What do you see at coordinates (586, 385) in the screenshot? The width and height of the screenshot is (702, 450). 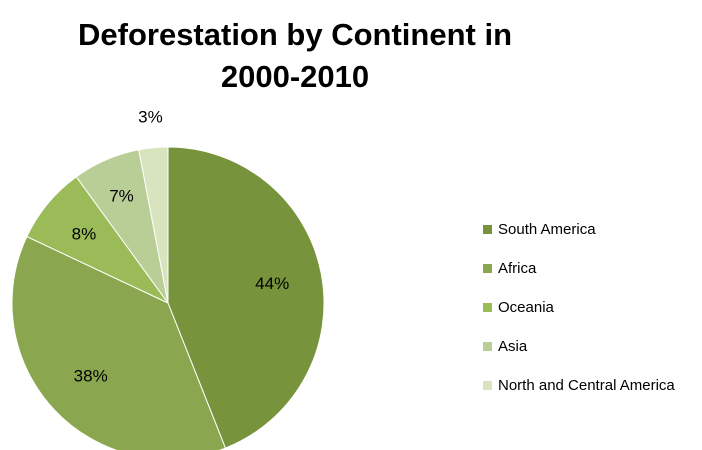 I see `legend-label: North and Central America` at bounding box center [586, 385].